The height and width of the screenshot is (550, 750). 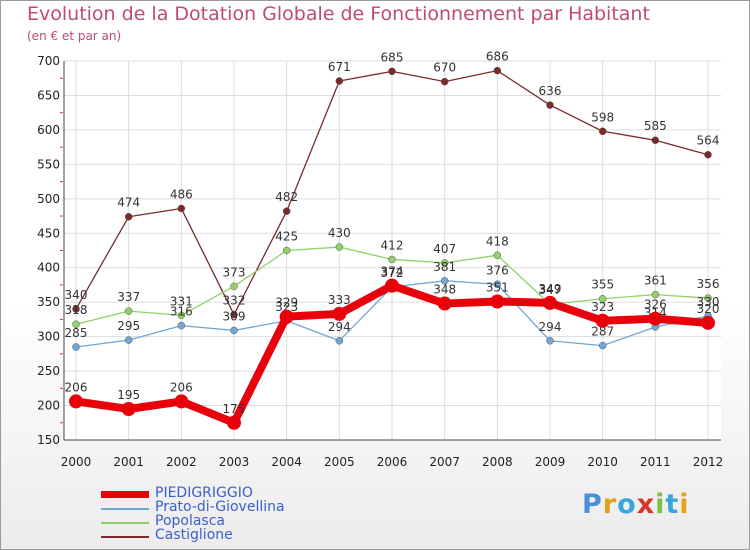 I want to click on x-tick-label: 2003, so click(x=234, y=462).